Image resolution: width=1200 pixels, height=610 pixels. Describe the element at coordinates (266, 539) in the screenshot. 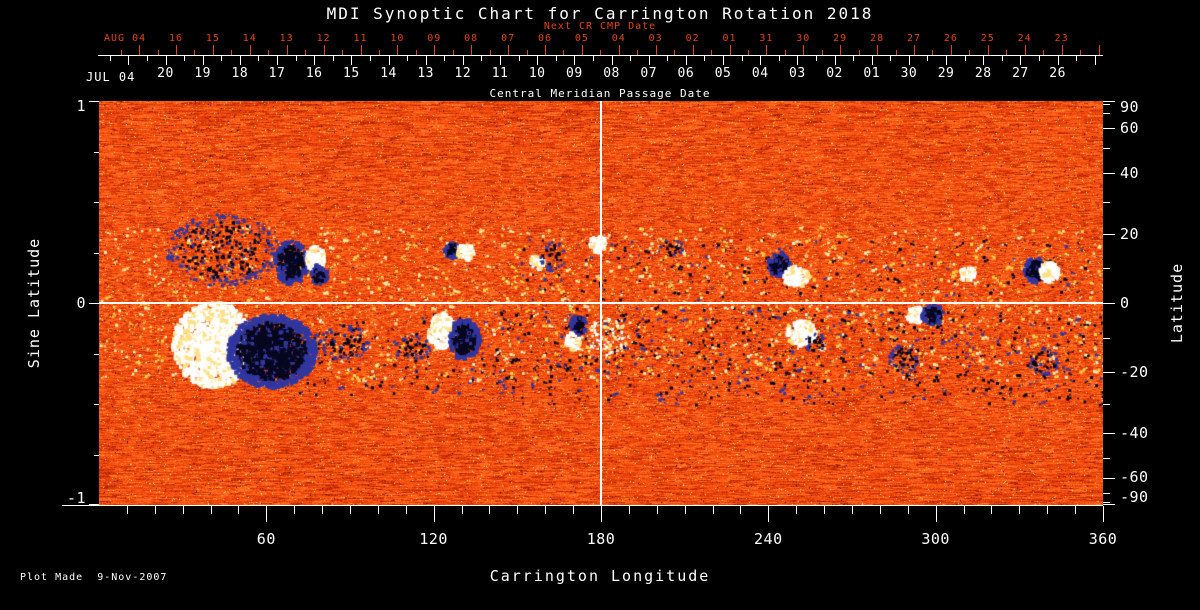

I see `longitude-tick-label: 60` at that location.